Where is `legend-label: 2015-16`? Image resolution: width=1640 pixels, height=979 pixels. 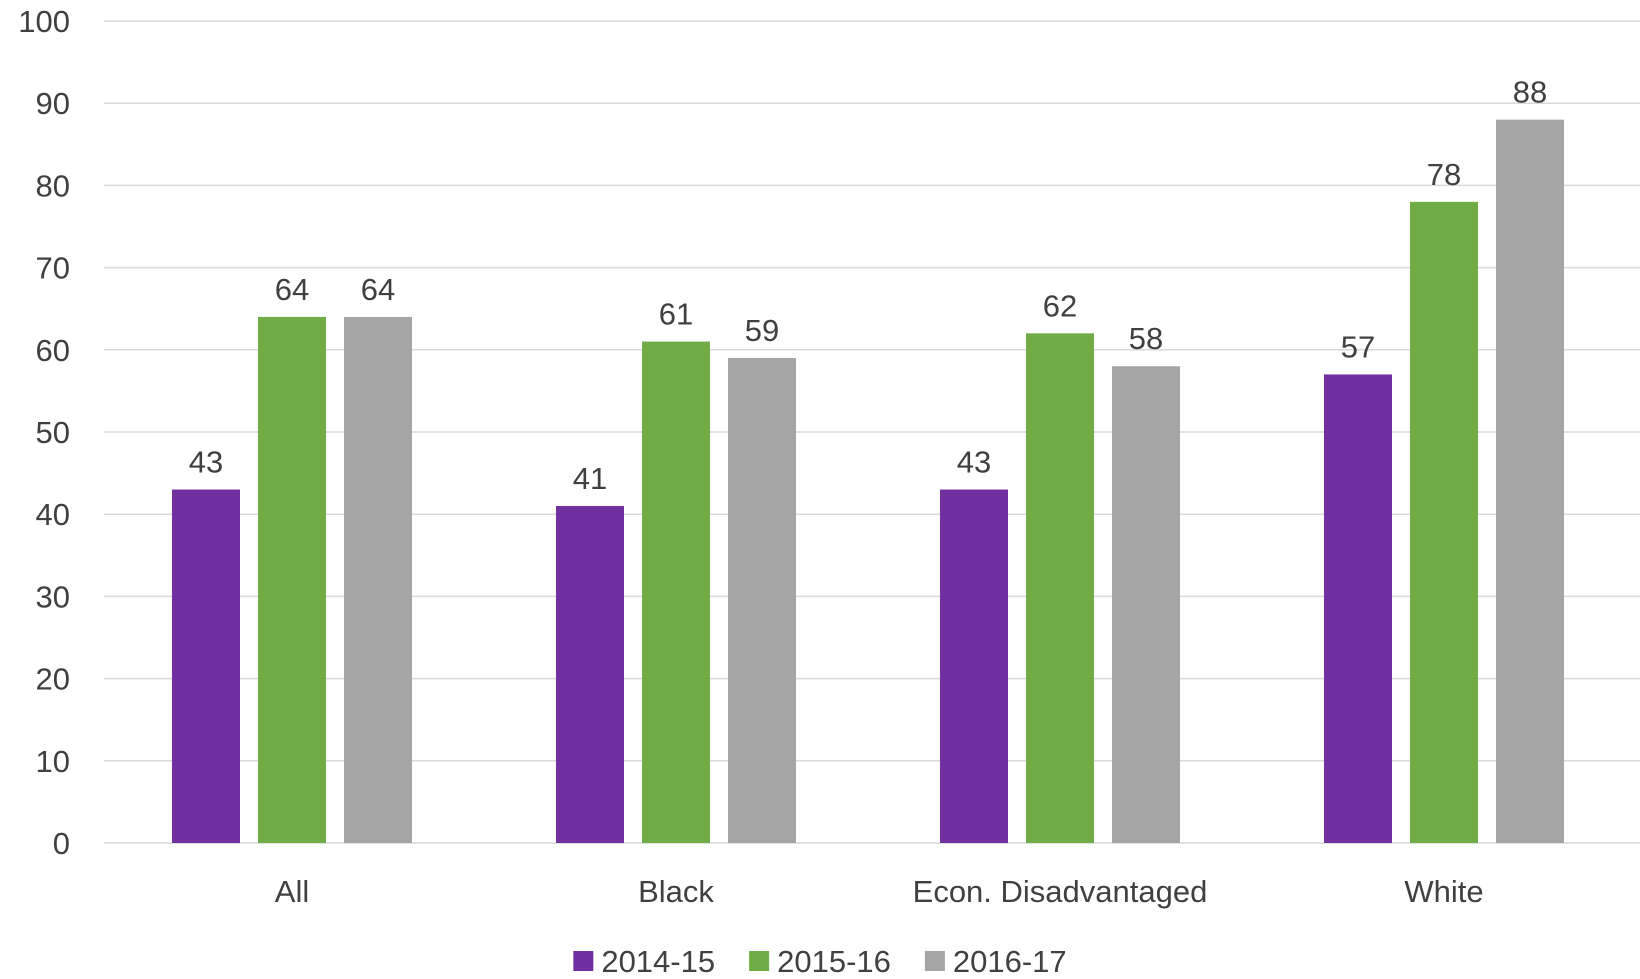 legend-label: 2015-16 is located at coordinates (834, 961).